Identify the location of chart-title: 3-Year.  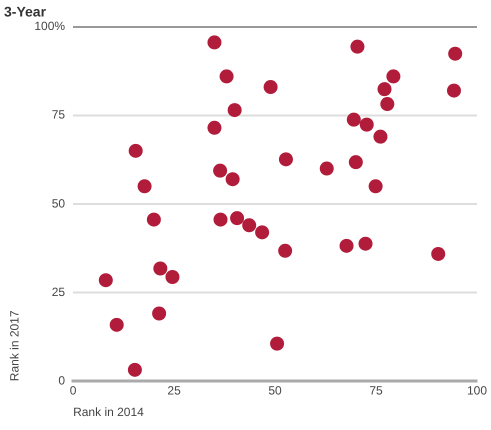
(25, 11).